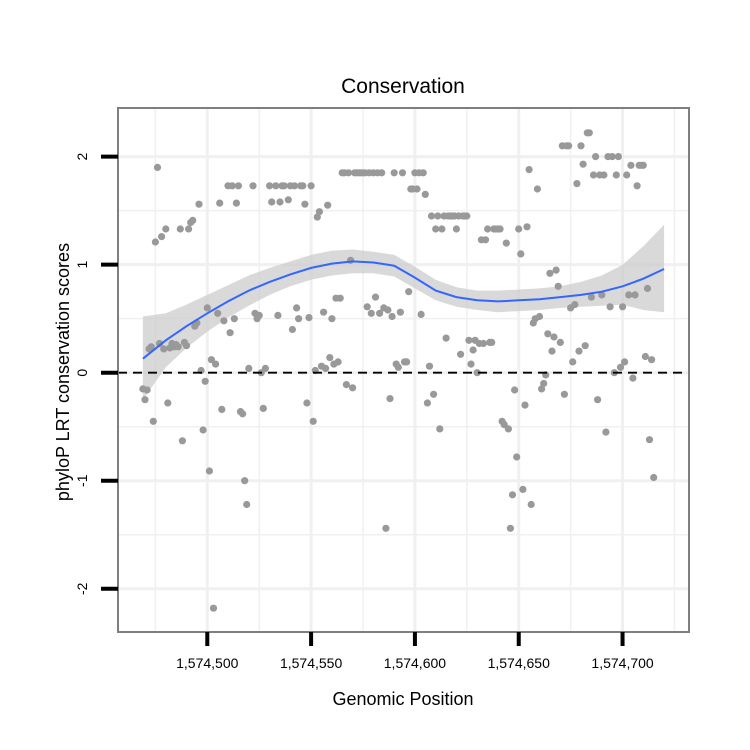 The image size is (750, 750). Describe the element at coordinates (402, 699) in the screenshot. I see `x-axis-label: Genomic Position` at that location.